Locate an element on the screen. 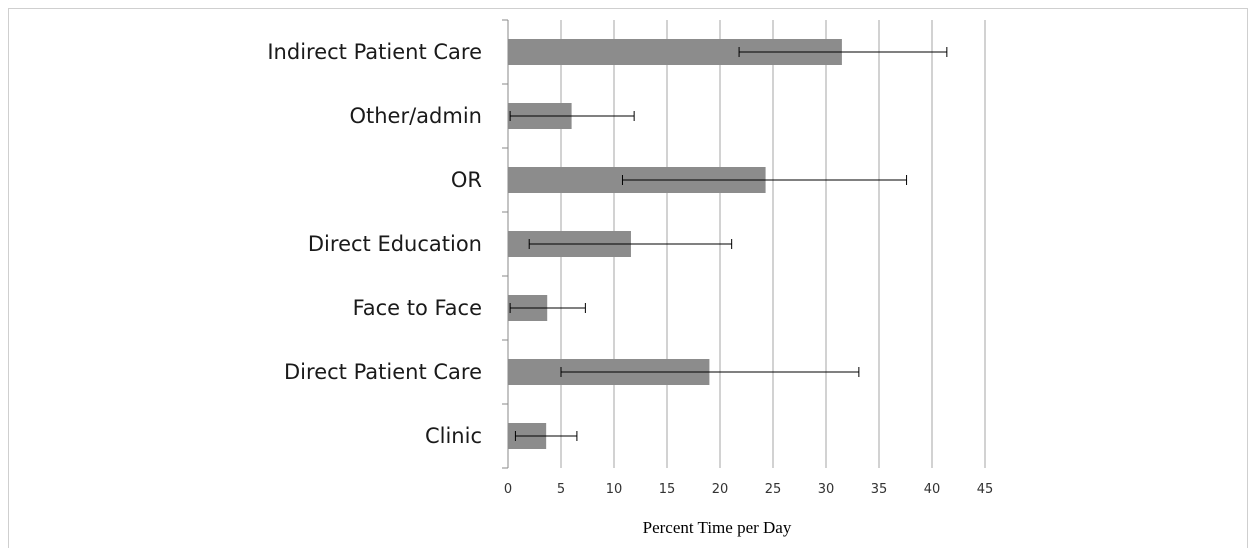 Image resolution: width=1251 pixels, height=548 pixels. category-label: Other/admin is located at coordinates (415, 116).